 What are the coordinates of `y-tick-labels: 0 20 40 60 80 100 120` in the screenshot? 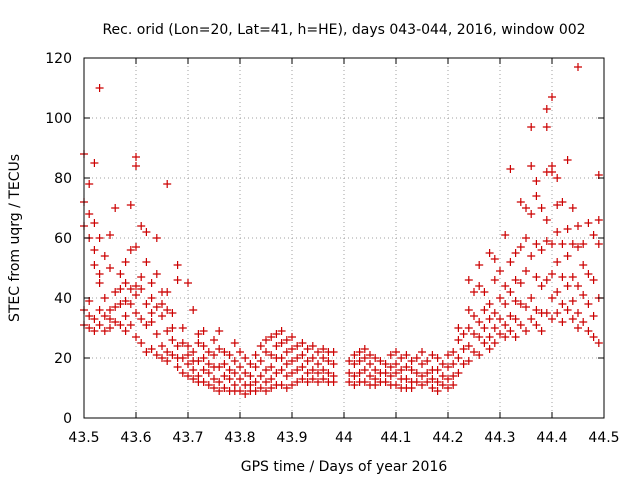 It's located at (58, 239).